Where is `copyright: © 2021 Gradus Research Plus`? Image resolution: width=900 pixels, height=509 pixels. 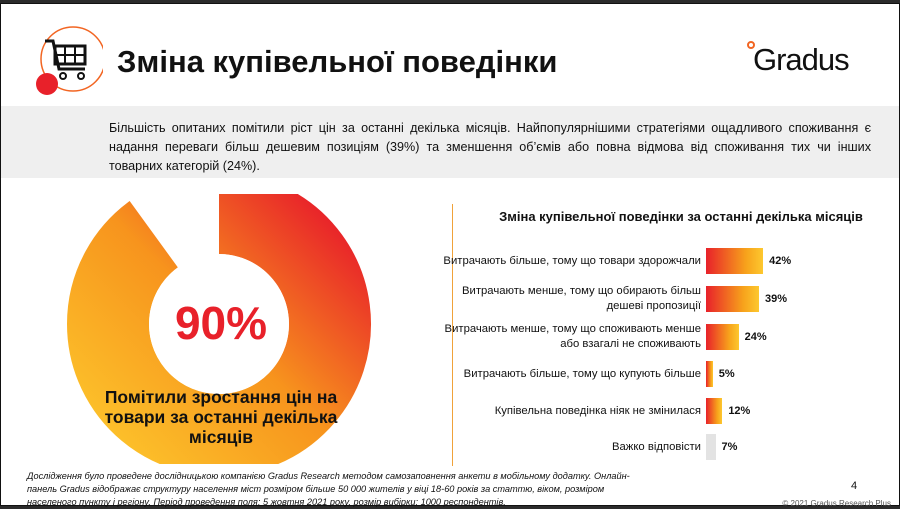 copyright: © 2021 Gradus Research Plus is located at coordinates (836, 503).